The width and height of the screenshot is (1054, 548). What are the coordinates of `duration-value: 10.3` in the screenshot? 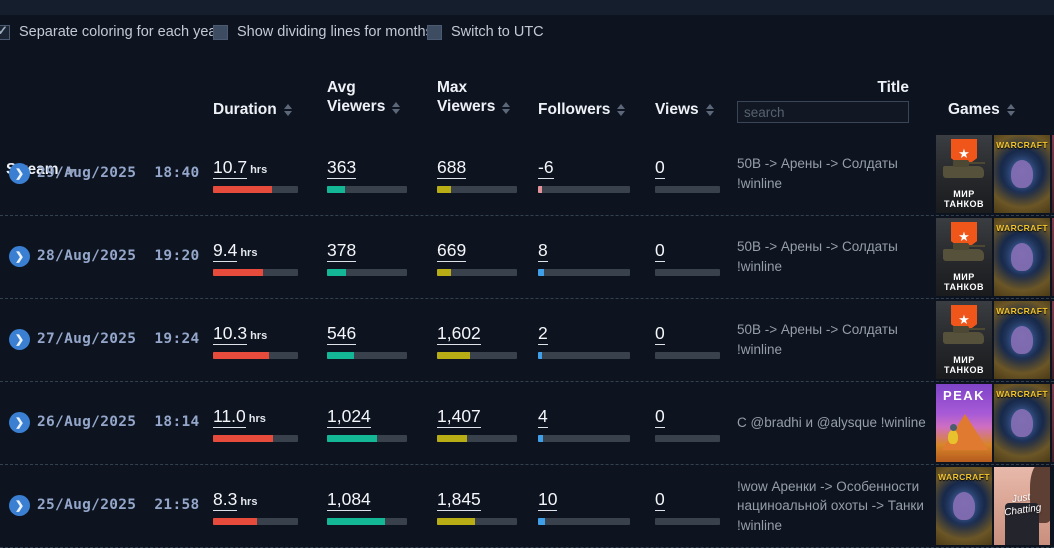 It's located at (230, 334).